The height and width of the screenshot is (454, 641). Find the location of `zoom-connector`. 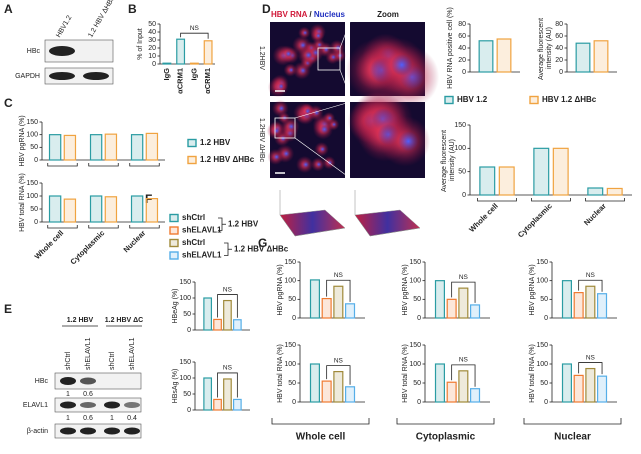

zoom-connector is located at coordinates (322, 158).